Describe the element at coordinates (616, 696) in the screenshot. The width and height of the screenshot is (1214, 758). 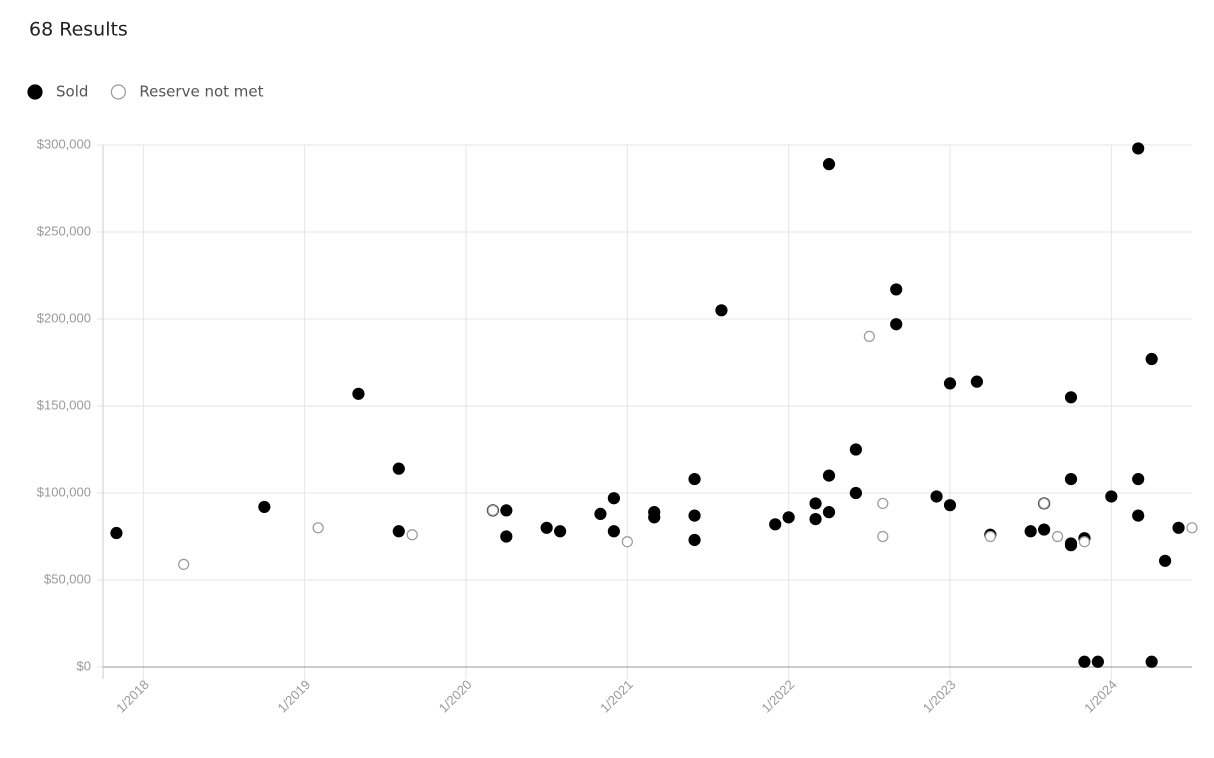
I see `x-tick-label: 1/2021` at that location.